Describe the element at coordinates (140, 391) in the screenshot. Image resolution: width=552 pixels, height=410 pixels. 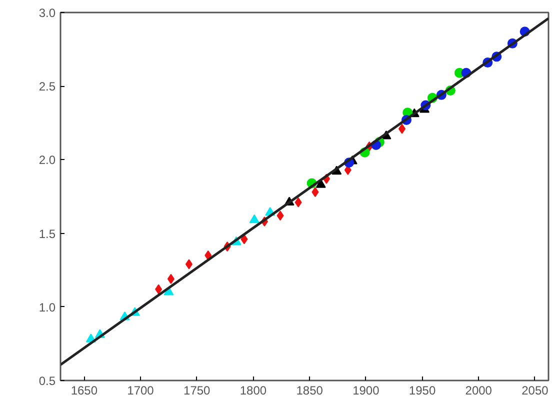
I see `x-tick-label: 1700` at that location.